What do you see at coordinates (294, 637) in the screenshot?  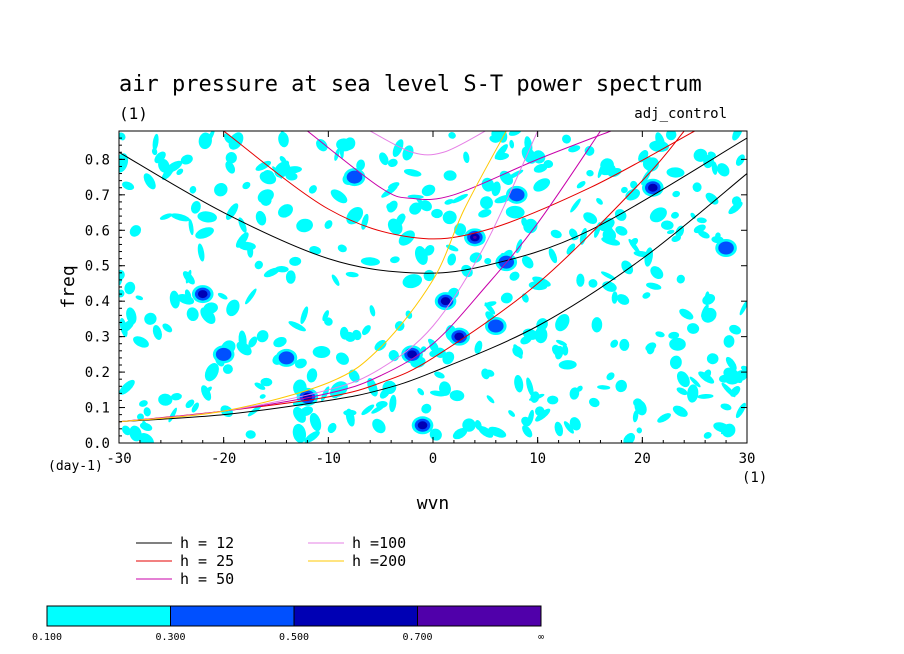 I see `colorbar-label-2: 0.500` at bounding box center [294, 637].